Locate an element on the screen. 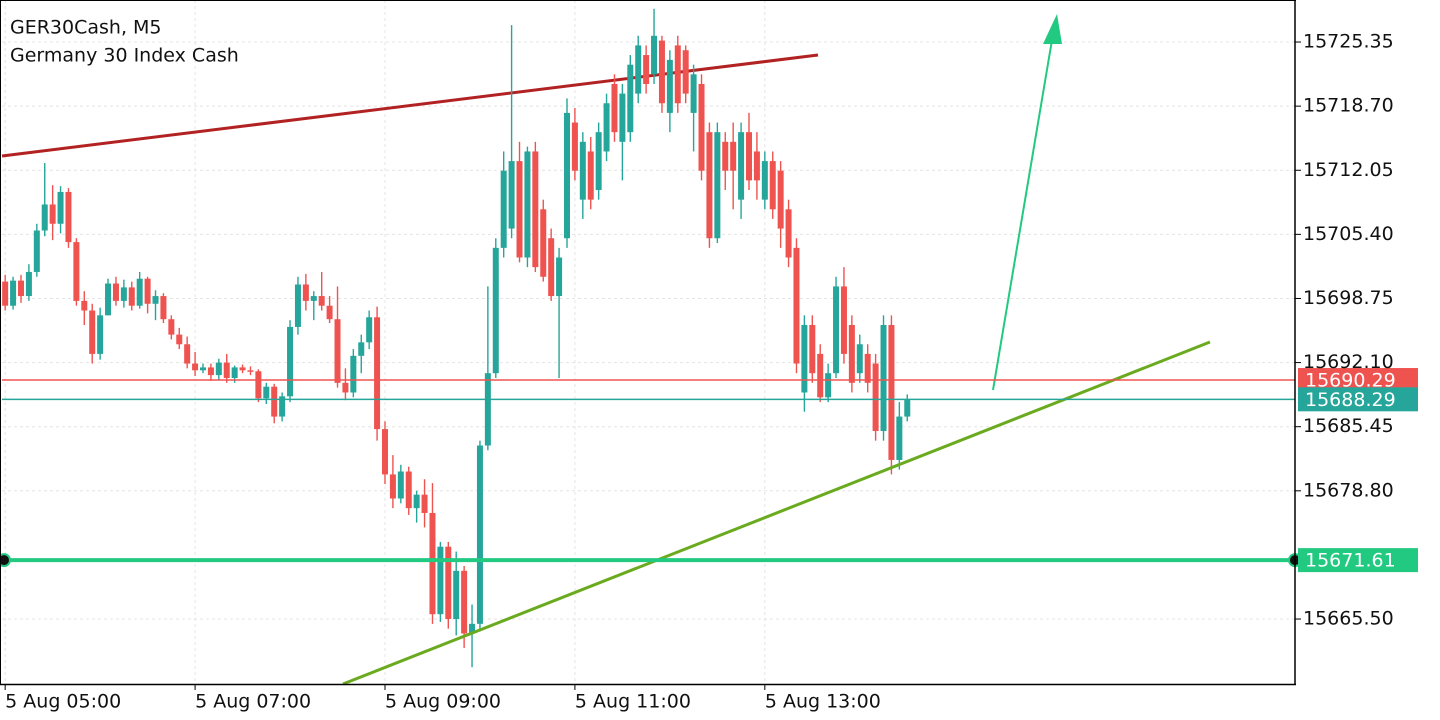  price-label: 15690.29 is located at coordinates (1350, 381).